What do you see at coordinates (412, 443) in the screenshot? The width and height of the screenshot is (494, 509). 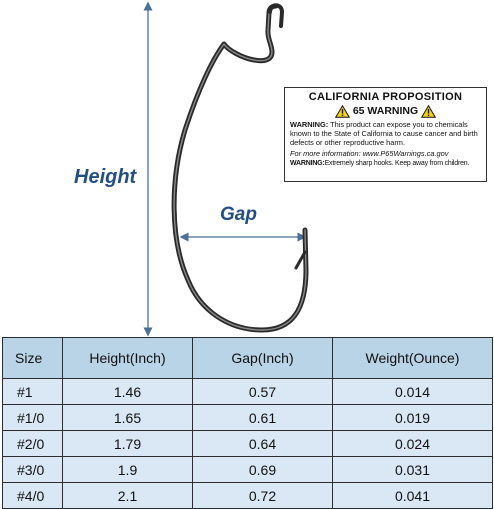 I see `cell-weight: 0.024` at bounding box center [412, 443].